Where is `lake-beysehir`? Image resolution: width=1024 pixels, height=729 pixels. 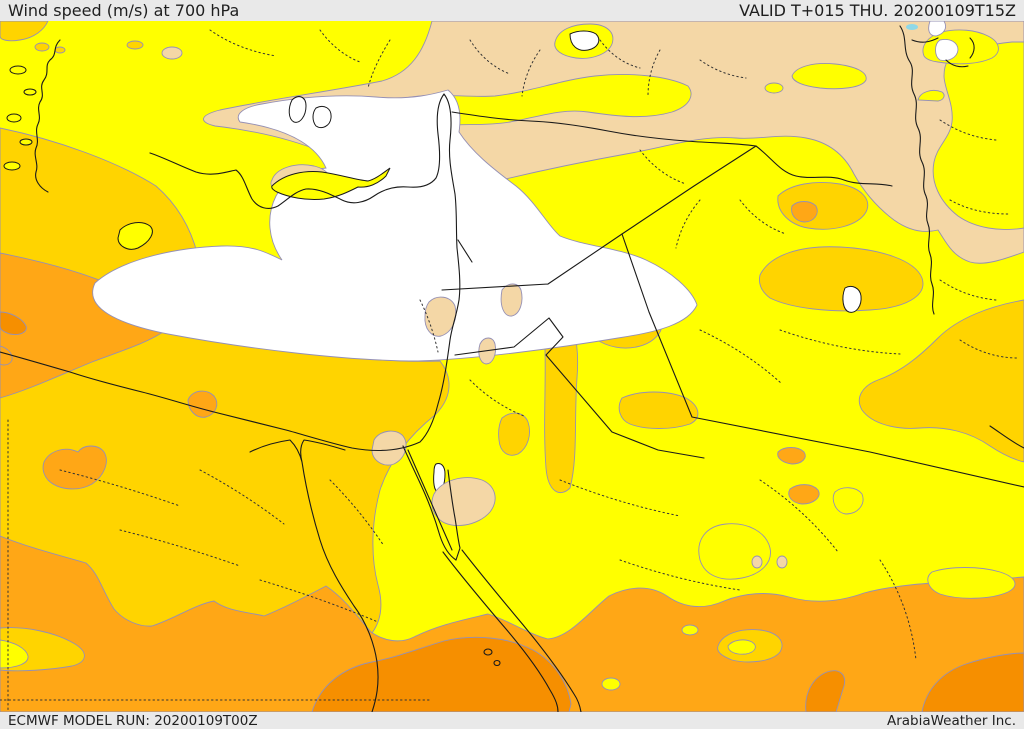 lake-beysehir is located at coordinates (297, 109).